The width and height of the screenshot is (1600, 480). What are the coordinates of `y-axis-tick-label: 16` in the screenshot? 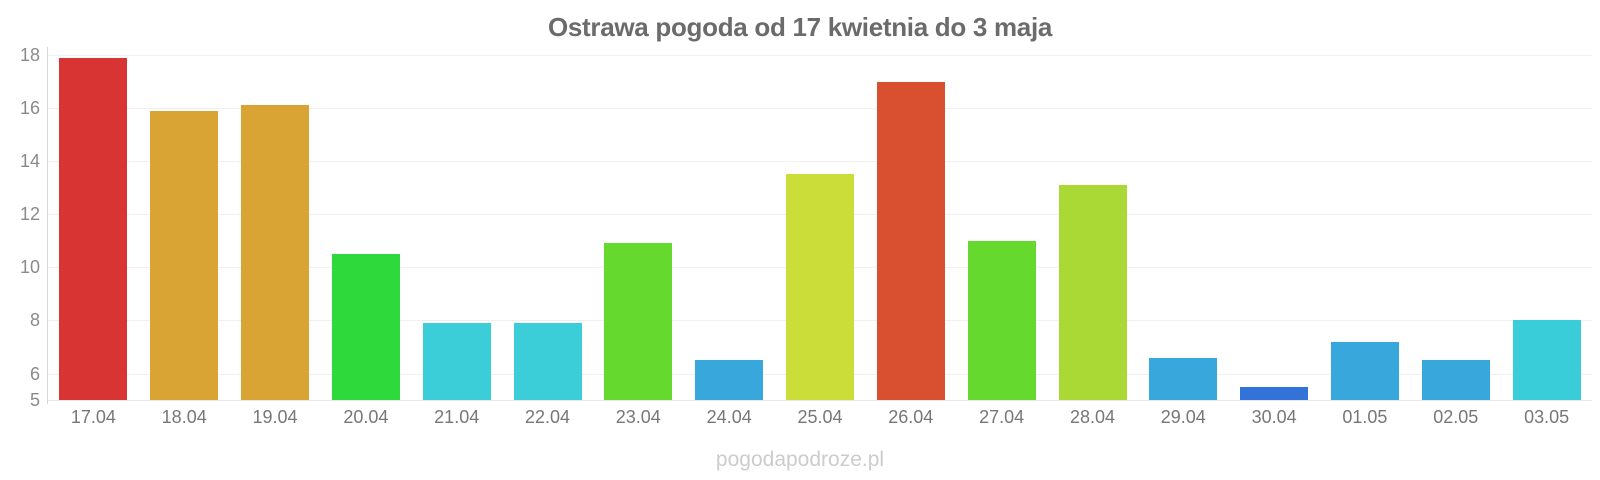 It's located at (29, 108).